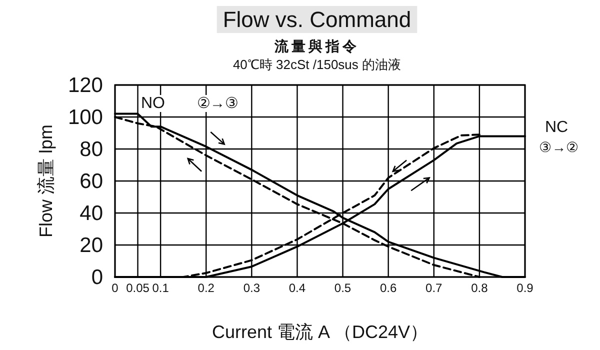 The height and width of the screenshot is (350, 600). I want to click on y-tick-label: 80, so click(91, 149).